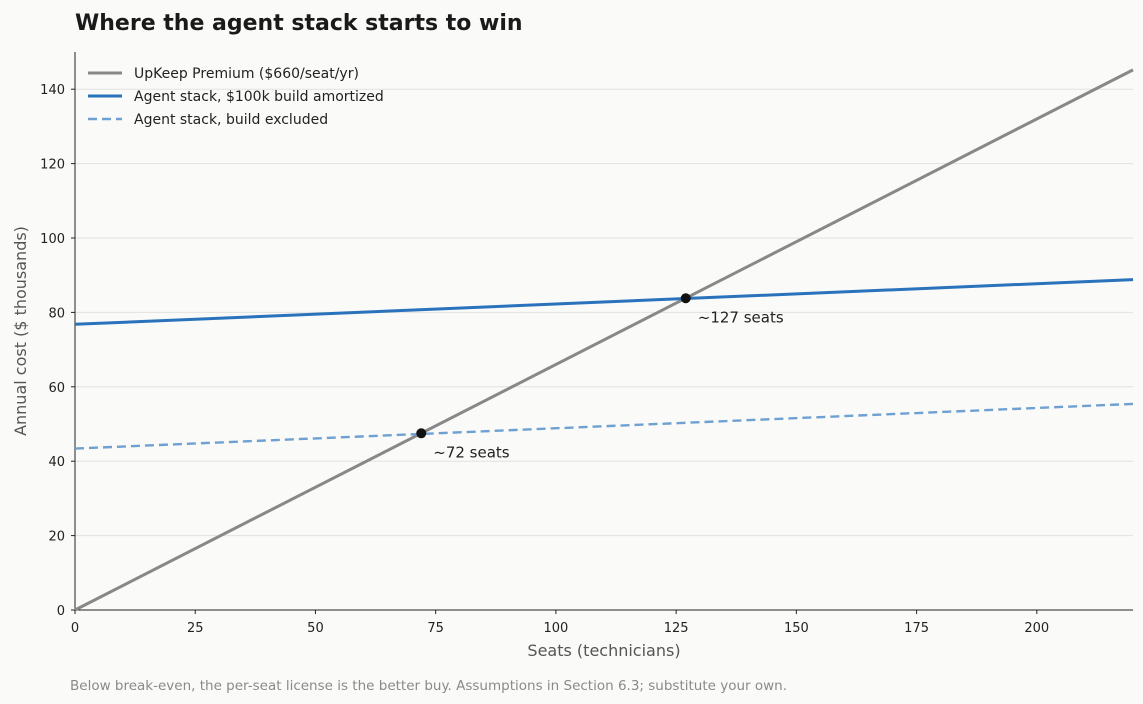 The image size is (1143, 704). What do you see at coordinates (231, 120) in the screenshot?
I see `legend-label-2: Agent stack, build excluded` at bounding box center [231, 120].